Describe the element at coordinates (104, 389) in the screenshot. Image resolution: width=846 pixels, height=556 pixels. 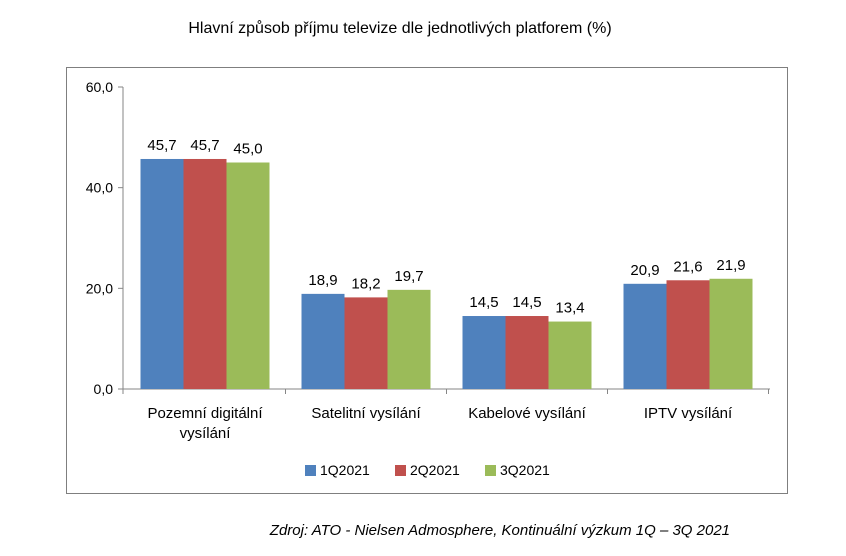
I see `y-tick-label: 0,0` at that location.